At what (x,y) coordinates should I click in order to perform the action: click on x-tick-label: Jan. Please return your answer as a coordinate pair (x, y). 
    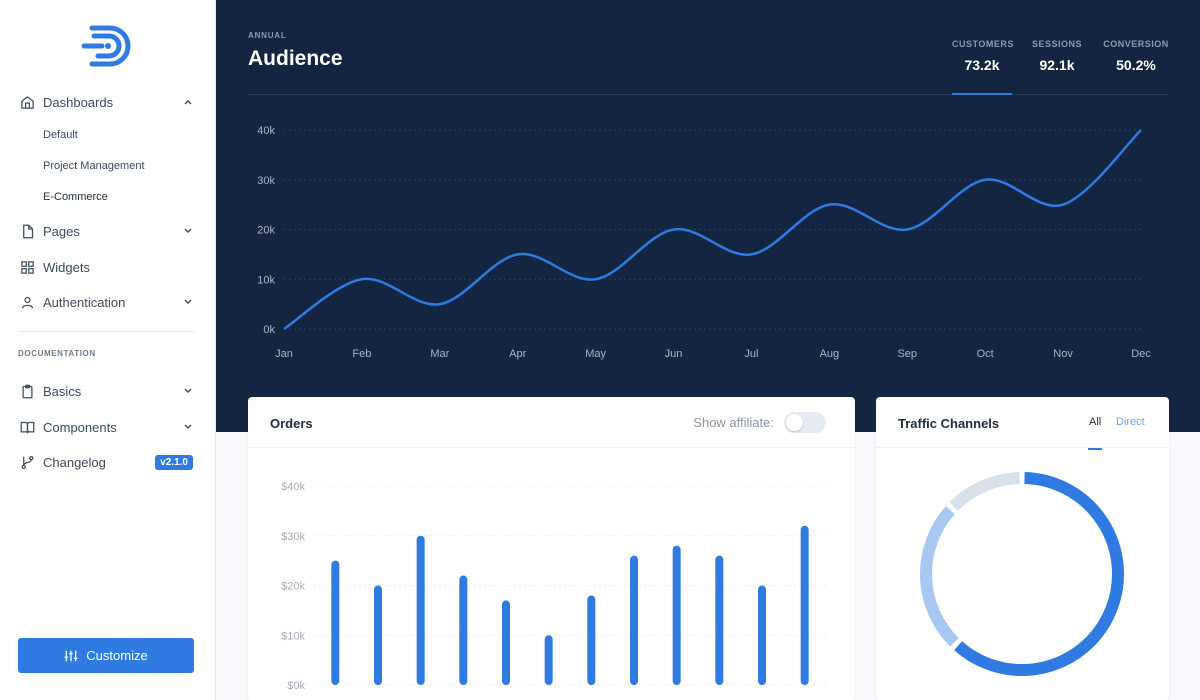
    Looking at the image, I should click on (284, 354).